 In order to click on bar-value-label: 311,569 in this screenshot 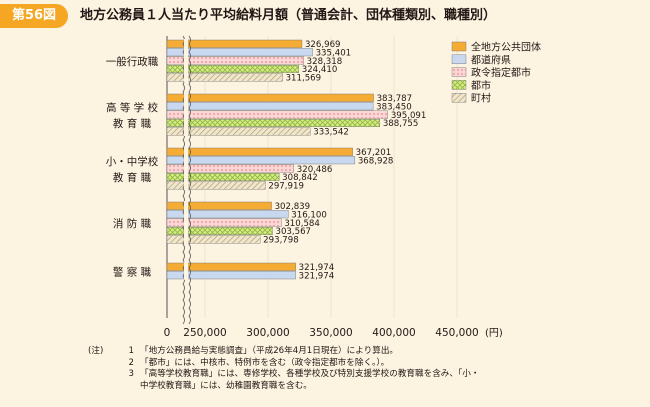, I will do `click(304, 79)`.